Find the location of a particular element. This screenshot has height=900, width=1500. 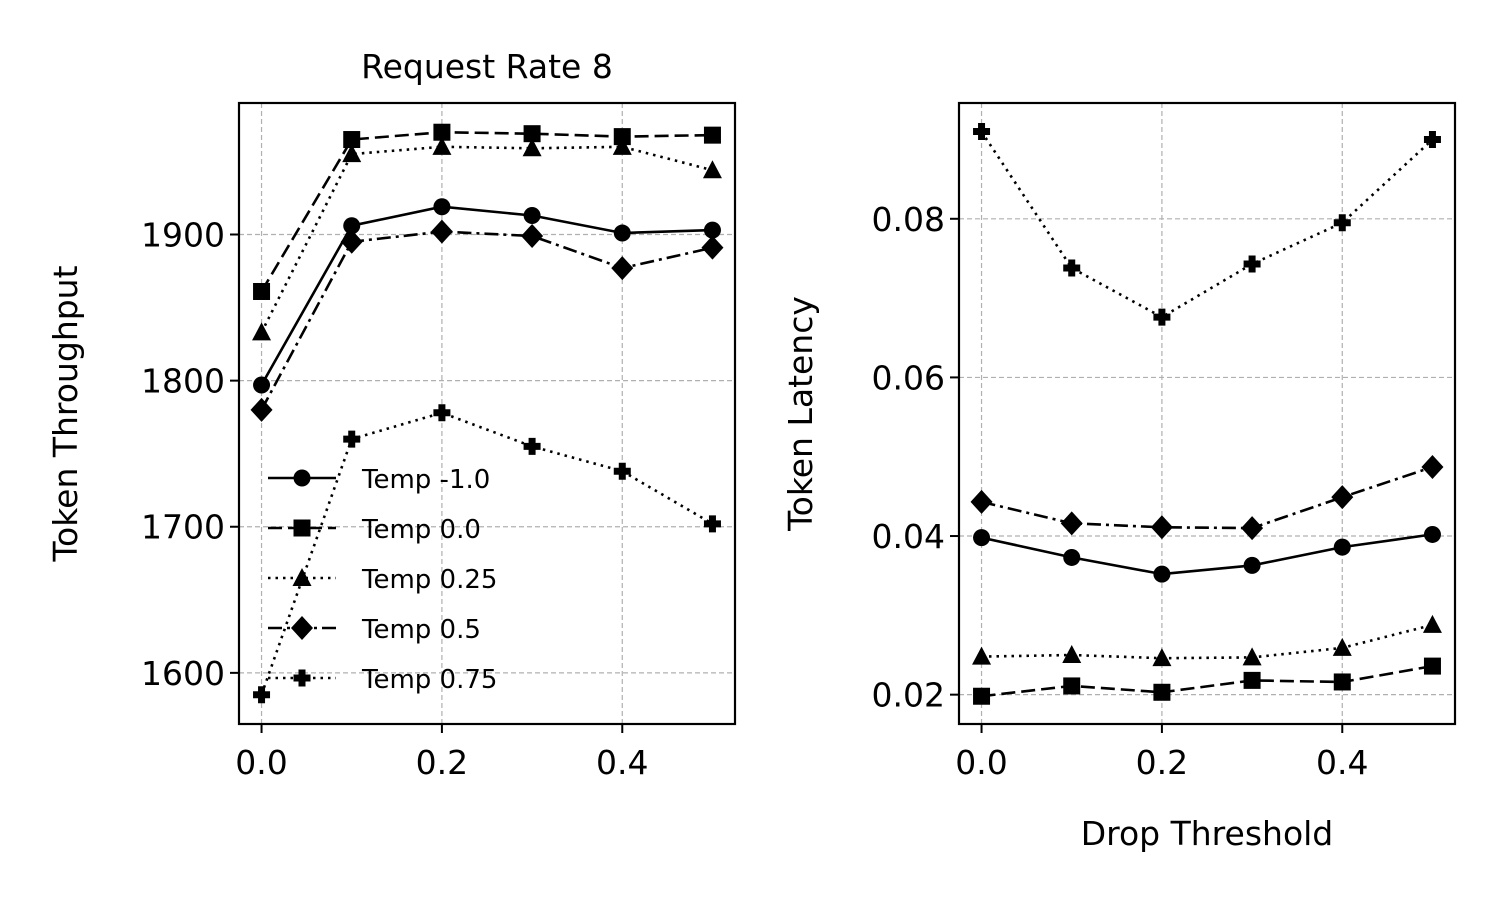

legend-item: Temp 0.75 is located at coordinates (382, 680).